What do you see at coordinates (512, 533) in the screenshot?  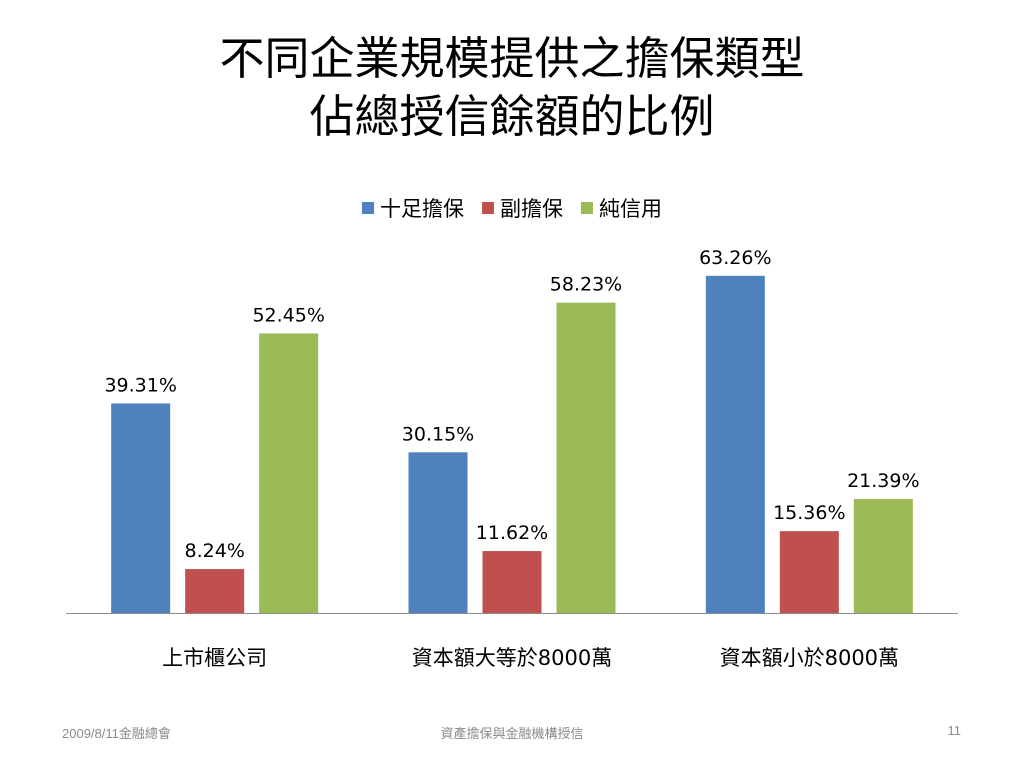 I see `data-label-2-series-2: 11.62%` at bounding box center [512, 533].